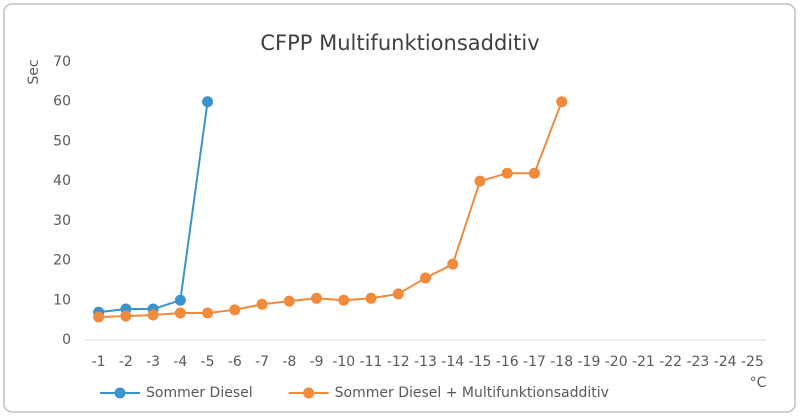 The width and height of the screenshot is (800, 417). Describe the element at coordinates (472, 393) in the screenshot. I see `legend-label: Sommer Diesel + Multifunktionsadditiv` at that location.